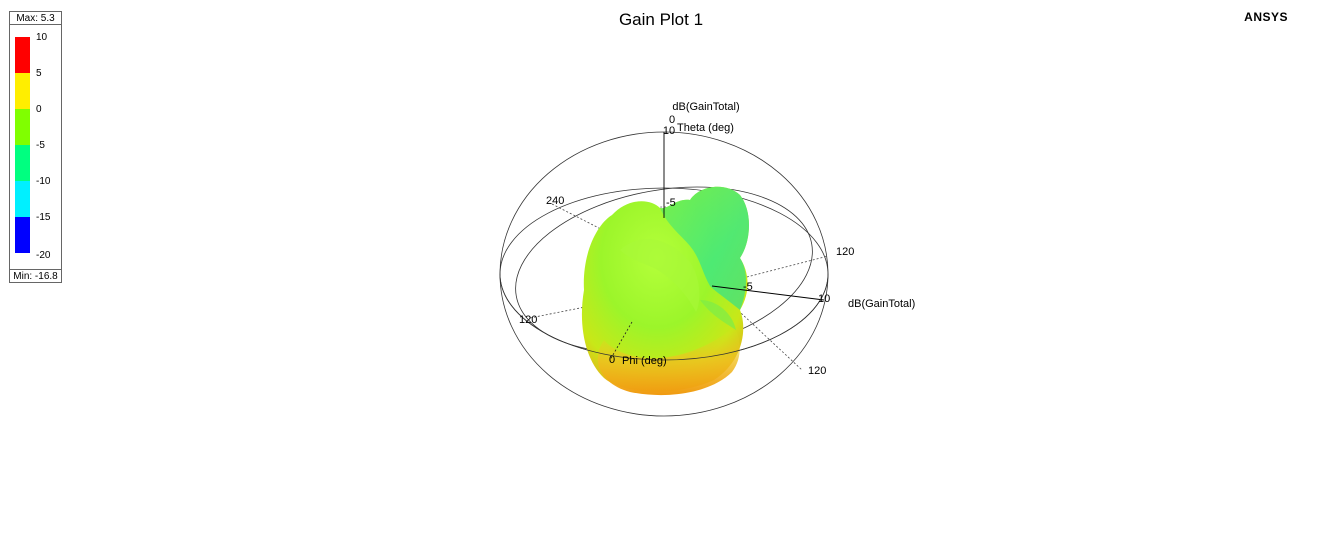  I want to click on radial-axis-line, so click(768, 293).